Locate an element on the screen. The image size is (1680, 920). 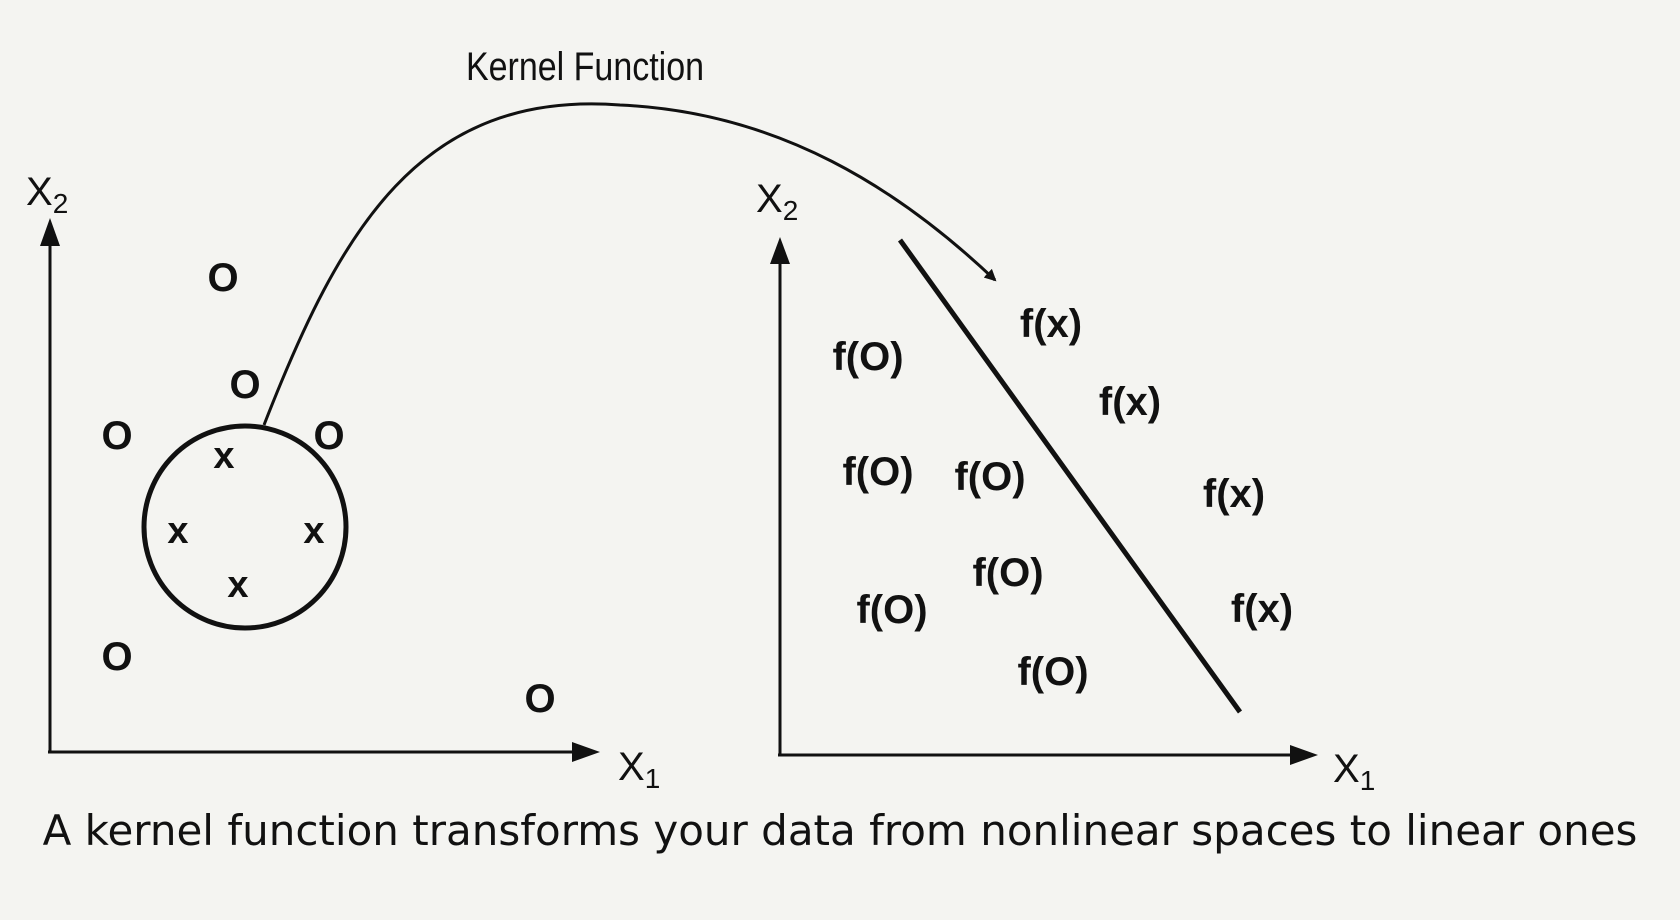
nonlinear-boundary-circle is located at coordinates (245, 527).